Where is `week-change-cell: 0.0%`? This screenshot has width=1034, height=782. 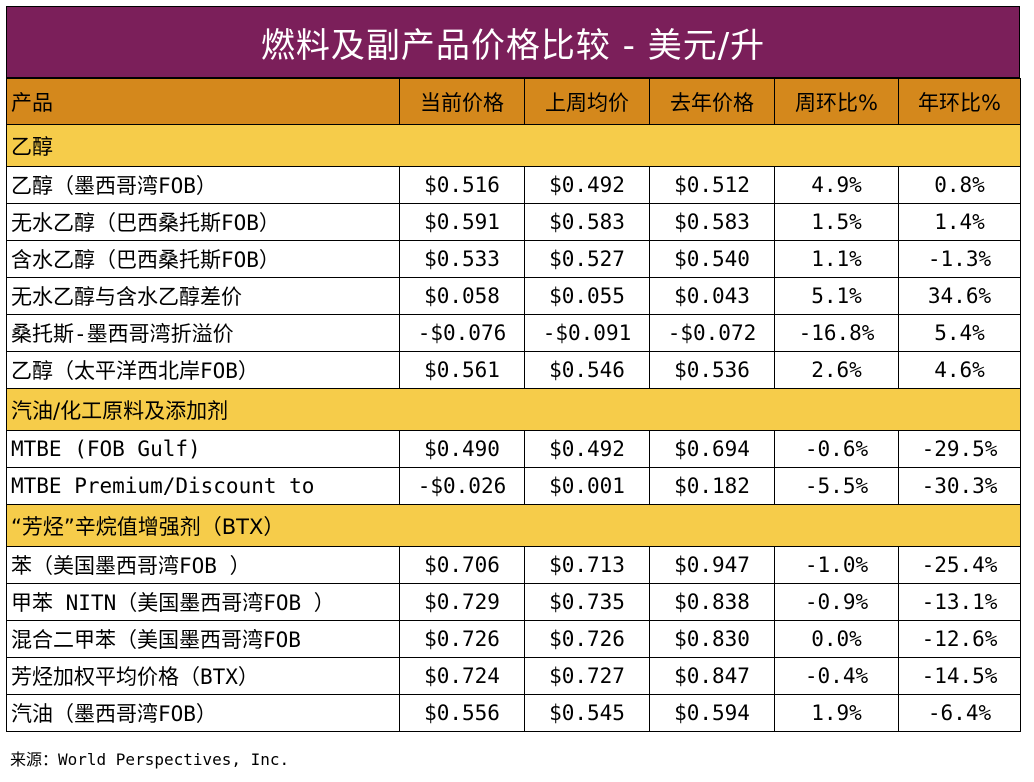
week-change-cell: 0.0% is located at coordinates (836, 639).